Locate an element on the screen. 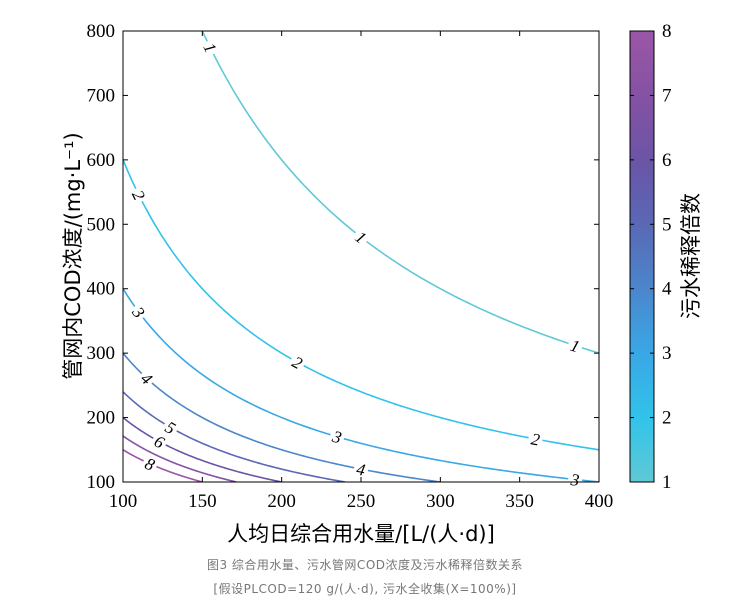 The image size is (730, 614). contour-label: 2 is located at coordinates (536, 439).